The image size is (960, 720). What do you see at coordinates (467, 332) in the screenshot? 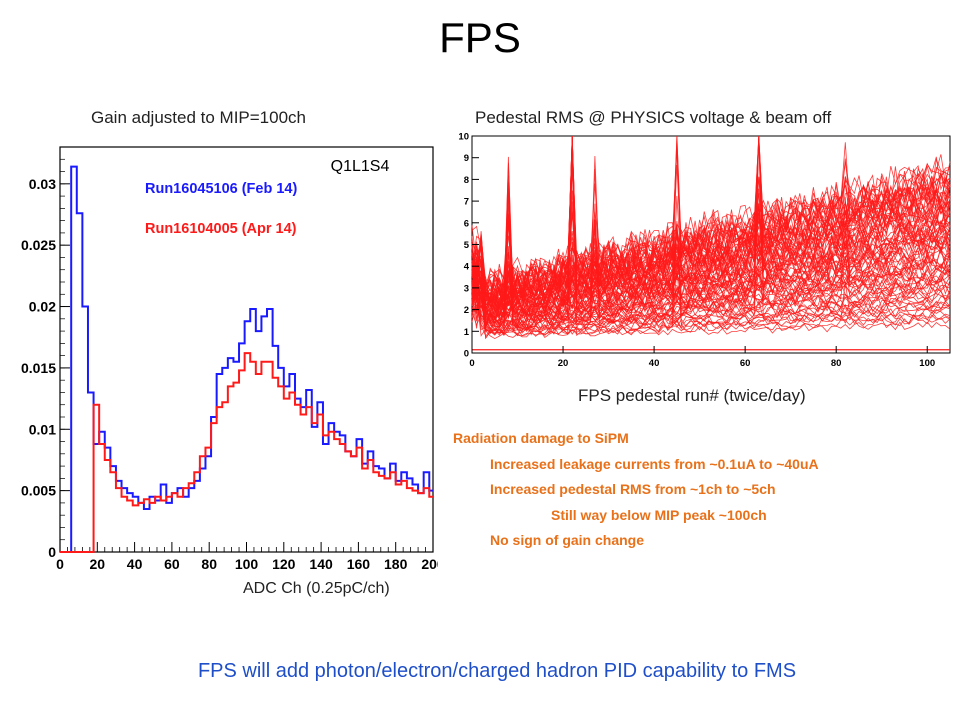
I see `y-tick-label: 1` at bounding box center [467, 332].